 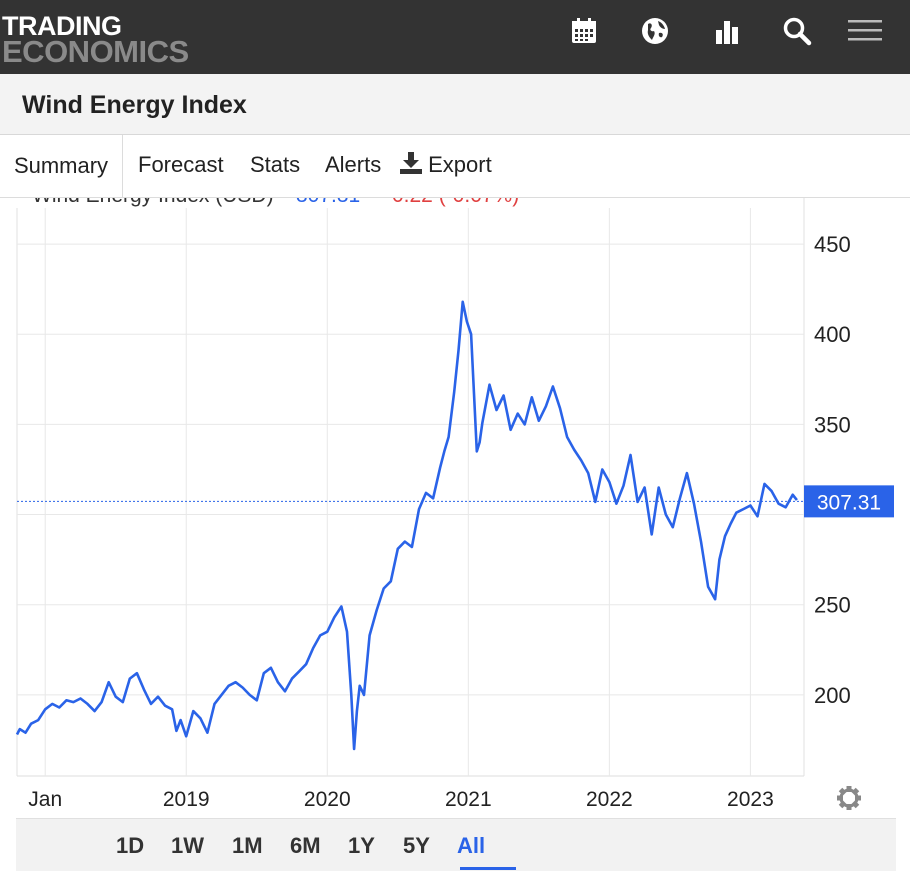 I want to click on tab-stats-label: Stats, so click(x=275, y=164).